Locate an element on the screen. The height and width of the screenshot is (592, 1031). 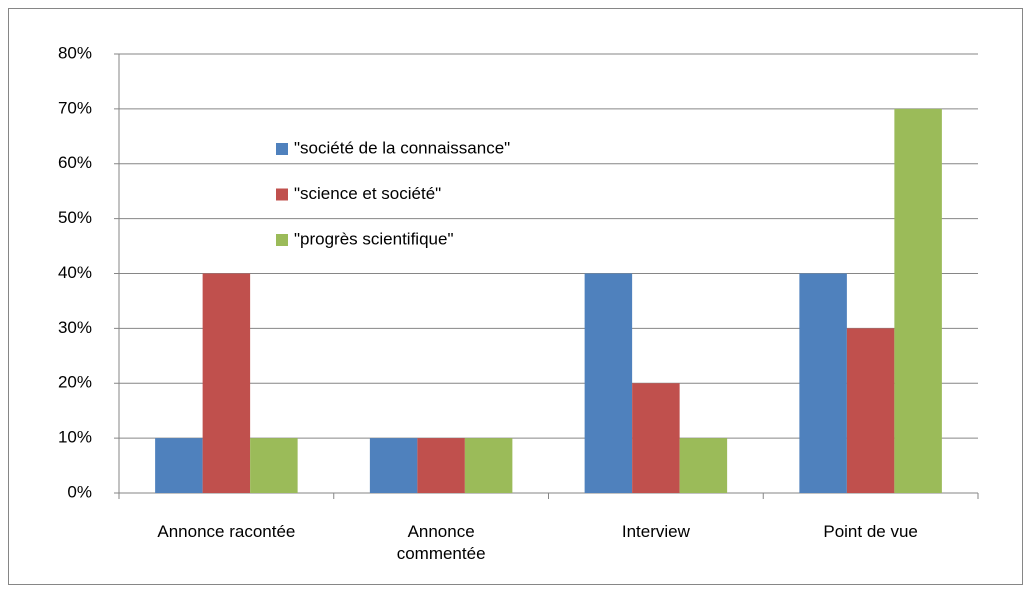
y-tick-label: 40% is located at coordinates (75, 272).